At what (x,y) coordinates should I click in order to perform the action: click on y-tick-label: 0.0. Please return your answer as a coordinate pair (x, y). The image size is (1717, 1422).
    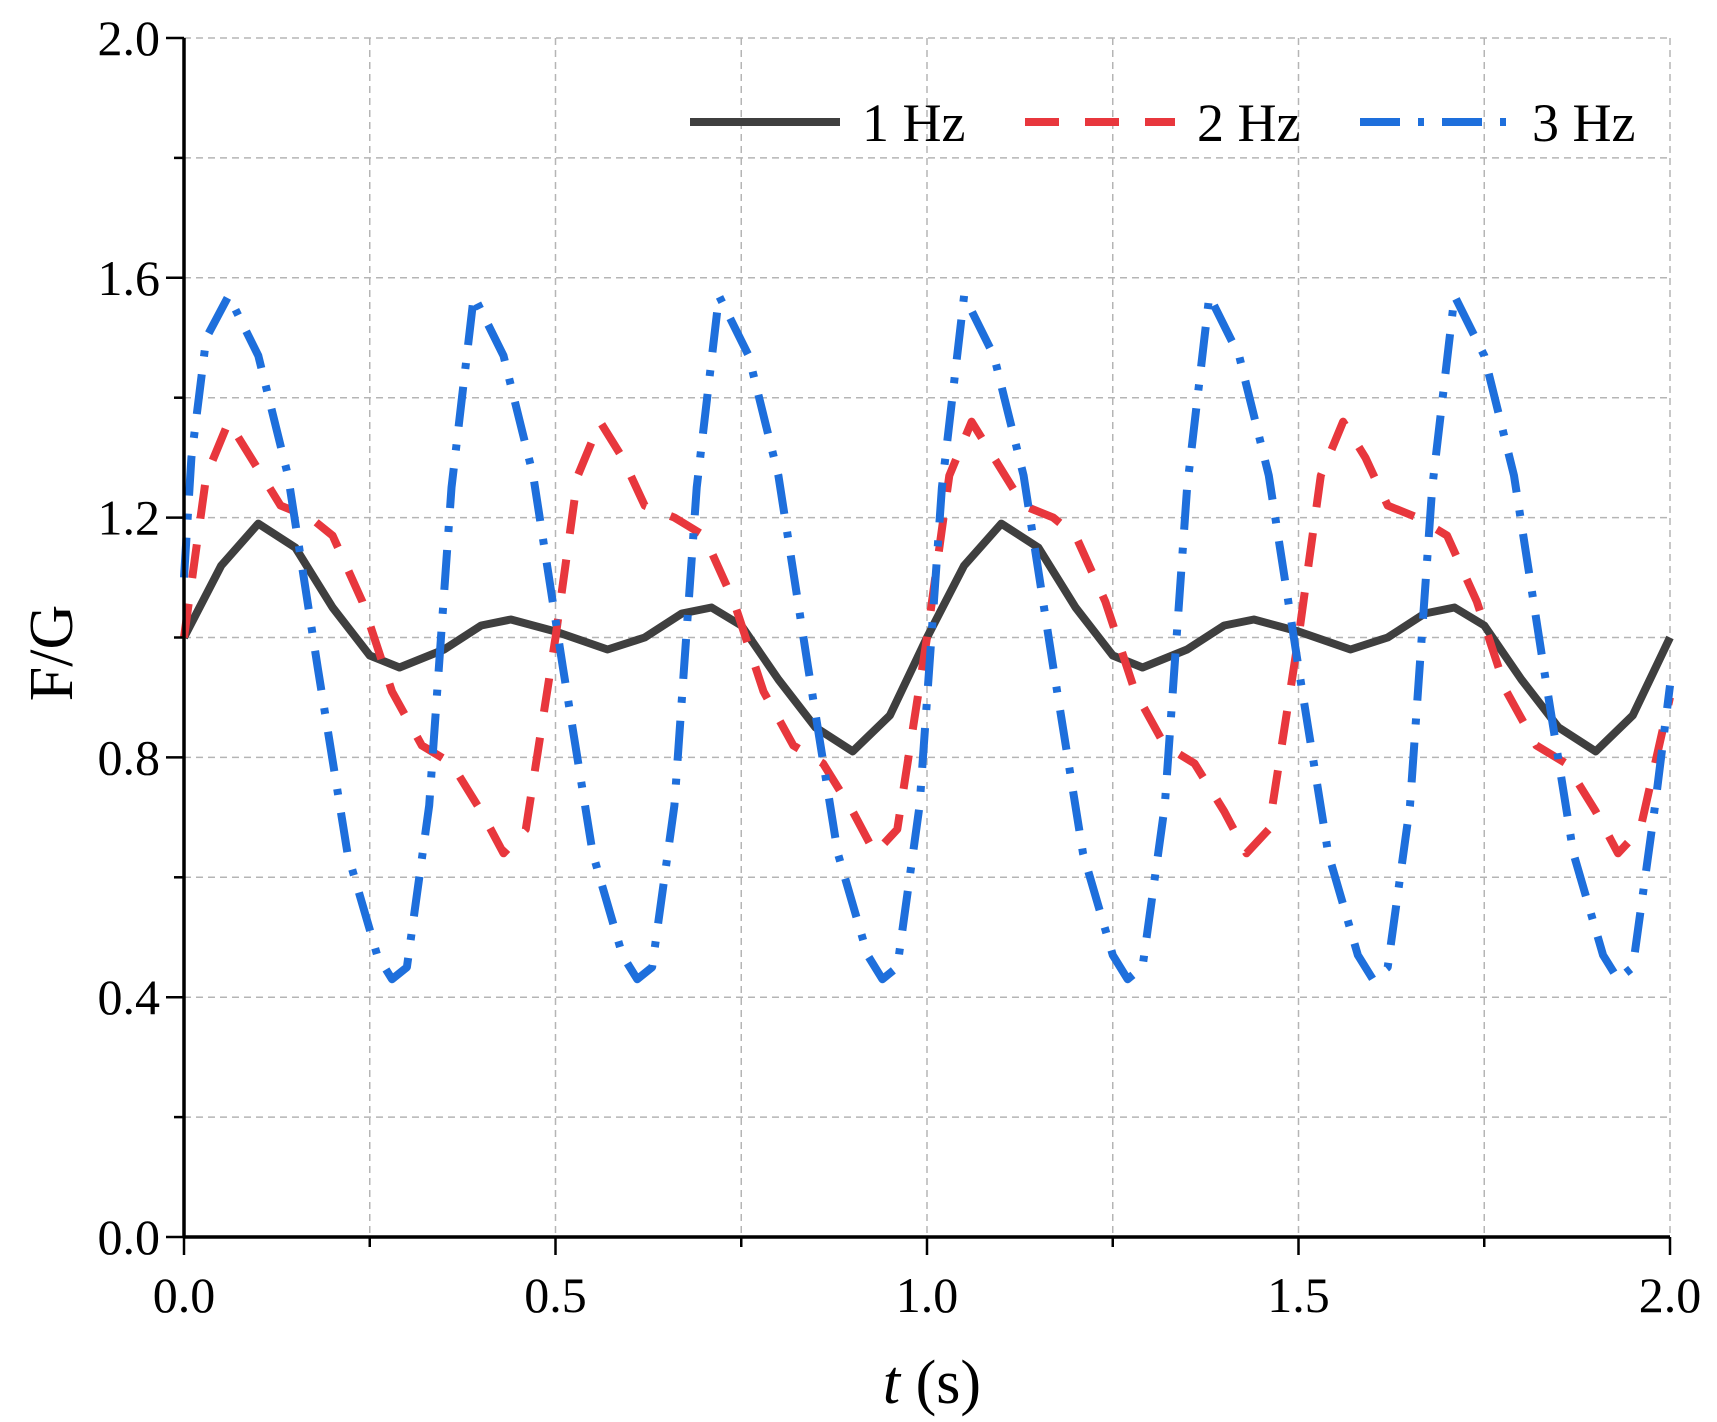
    Looking at the image, I should click on (129, 1237).